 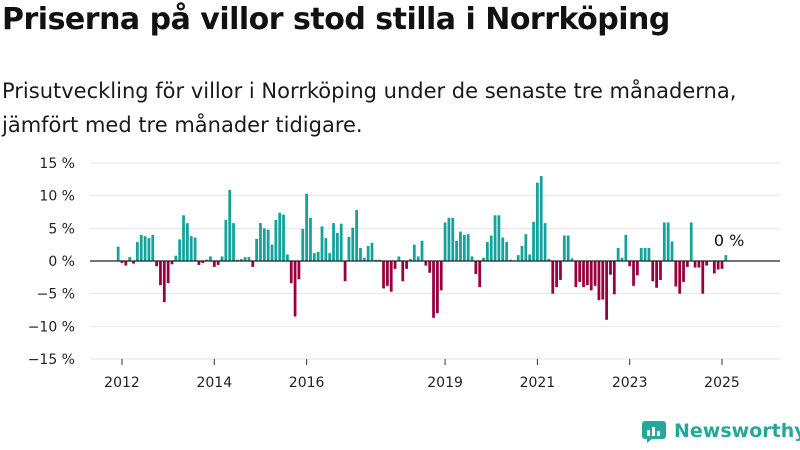 What do you see at coordinates (51, 327) in the screenshot?
I see `y-tick-label: −10 %` at bounding box center [51, 327].